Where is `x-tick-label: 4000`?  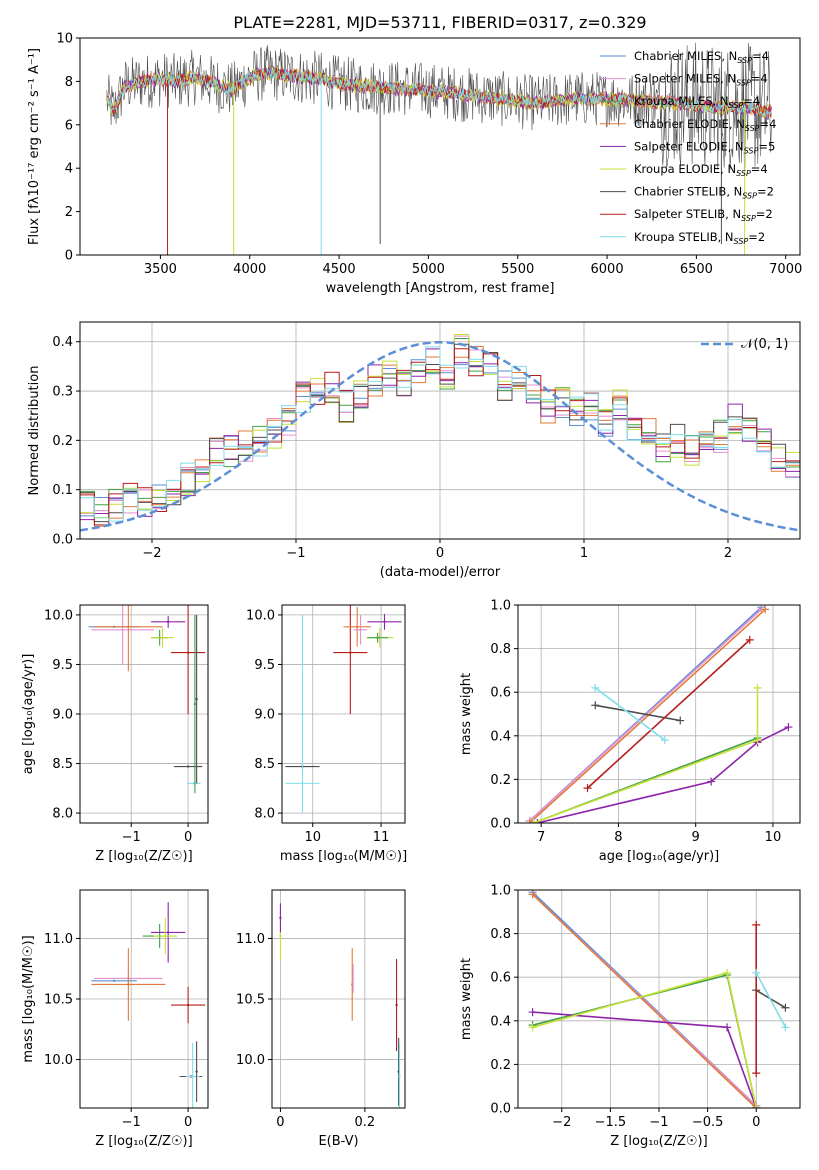 x-tick-label: 4000 is located at coordinates (249, 269).